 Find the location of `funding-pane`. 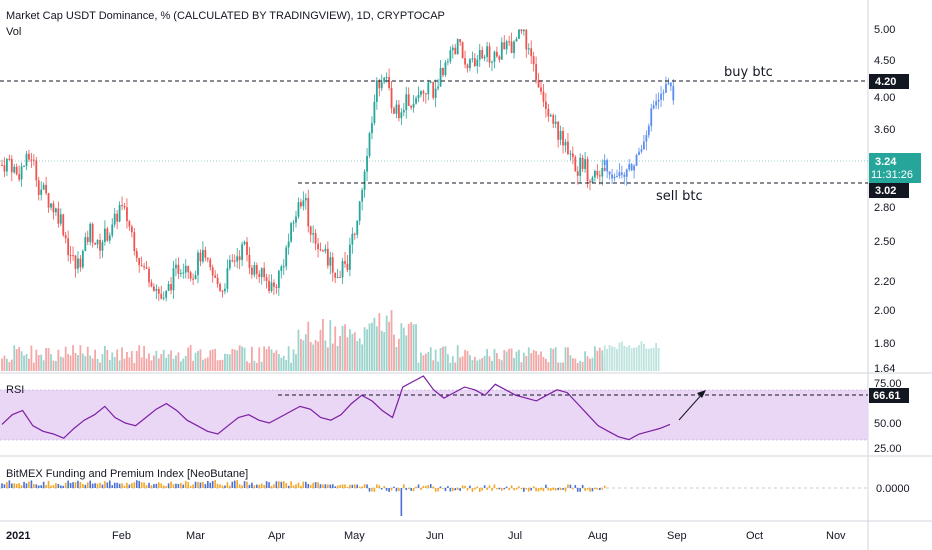

funding-pane is located at coordinates (434, 489).